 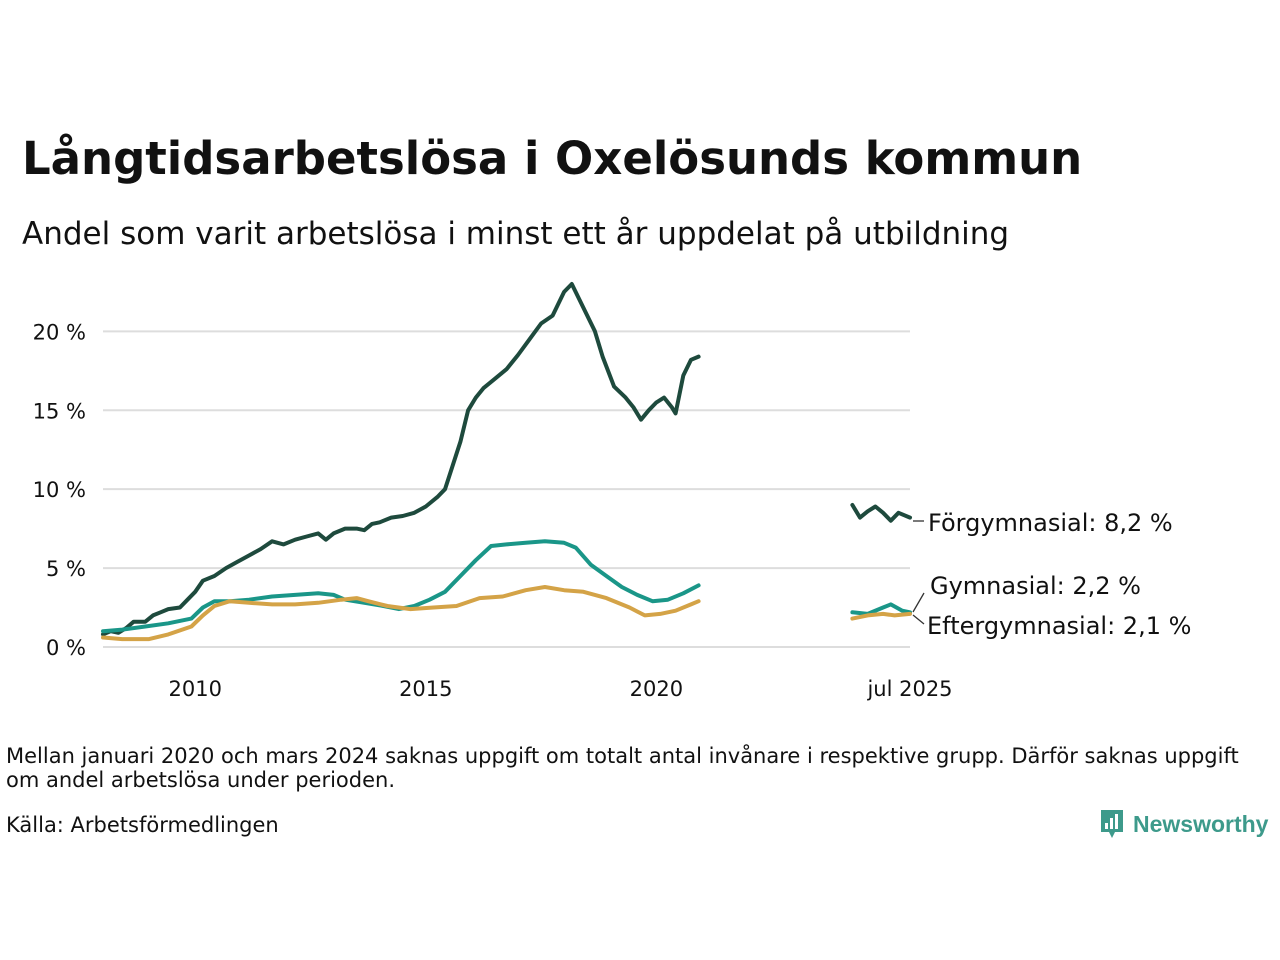 What do you see at coordinates (552, 158) in the screenshot?
I see `chart-title: Långtidsarbetslösa i Oxelösunds kommun` at bounding box center [552, 158].